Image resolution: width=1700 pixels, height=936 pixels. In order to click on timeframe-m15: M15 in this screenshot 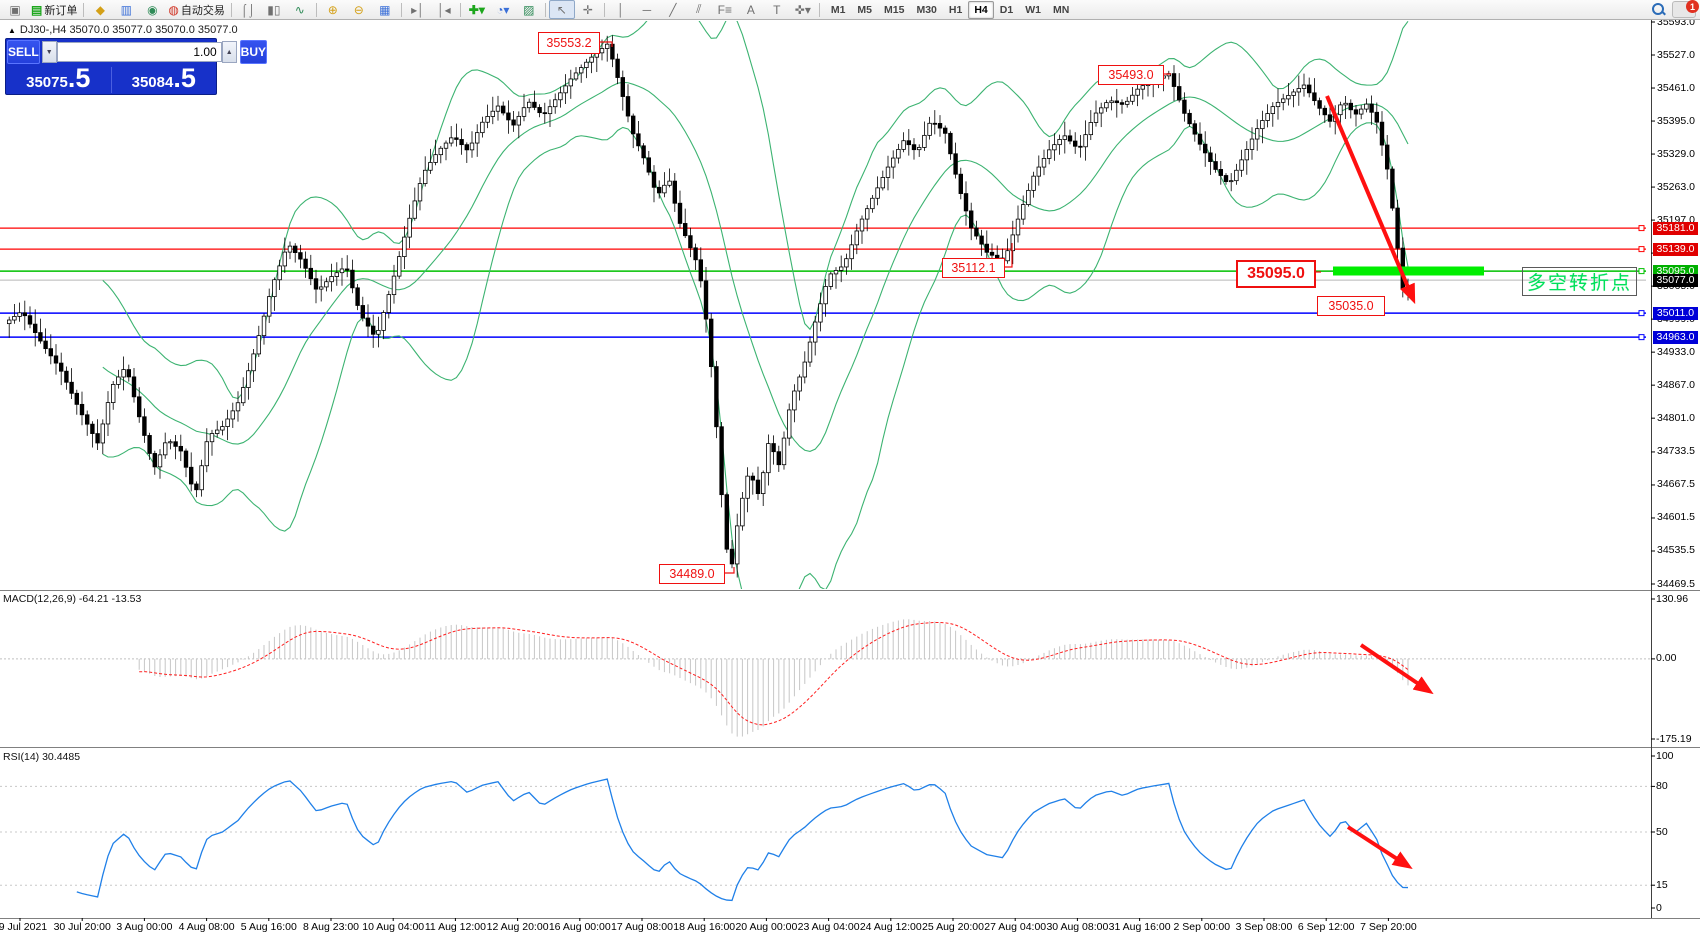, I will do `click(894, 9)`.